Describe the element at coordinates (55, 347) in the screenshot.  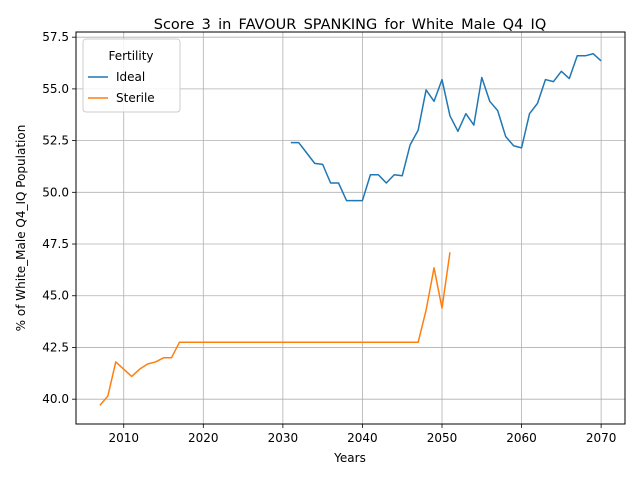
I see `y-tick-label: 42.5` at that location.